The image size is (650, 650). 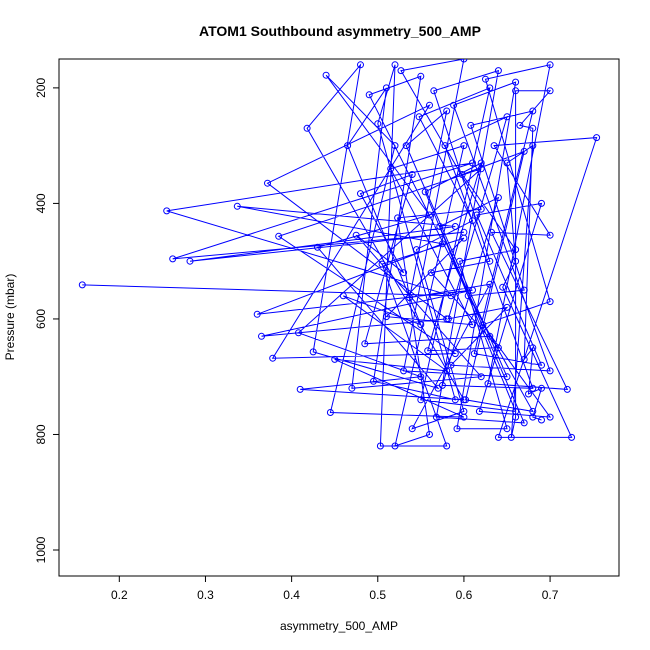 I want to click on y-tick-label: 400, so click(x=41, y=203).